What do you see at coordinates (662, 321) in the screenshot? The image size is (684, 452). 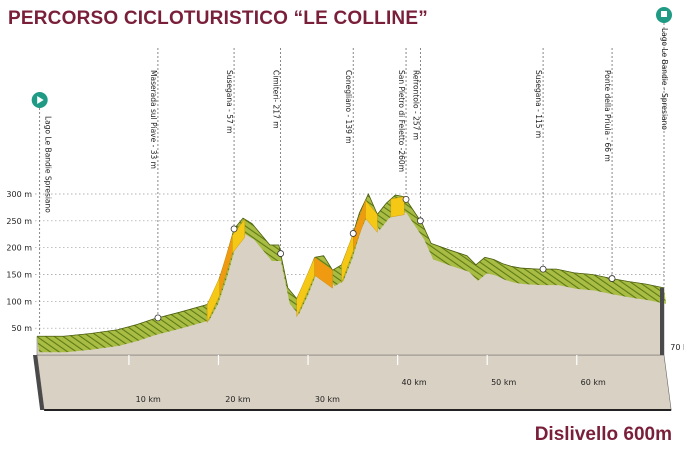 I see `profile-right-edge` at bounding box center [662, 321].